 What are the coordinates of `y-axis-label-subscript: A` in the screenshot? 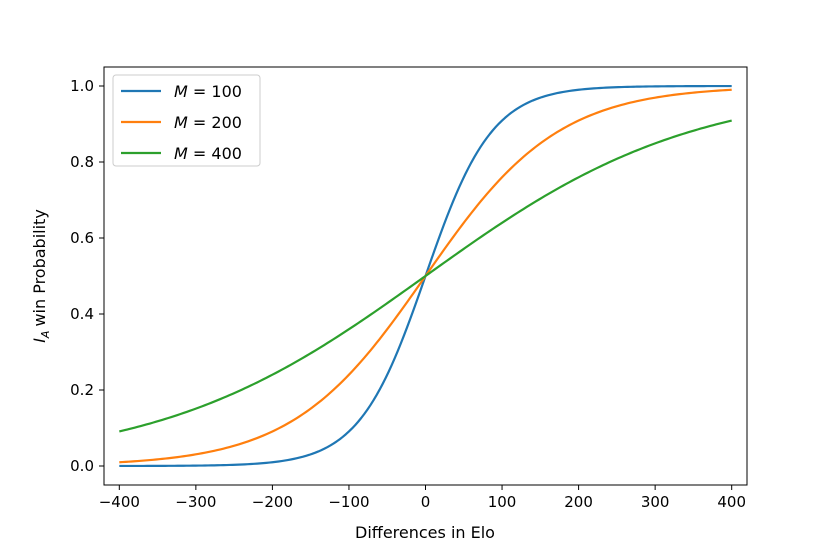 It's located at (45, 335).